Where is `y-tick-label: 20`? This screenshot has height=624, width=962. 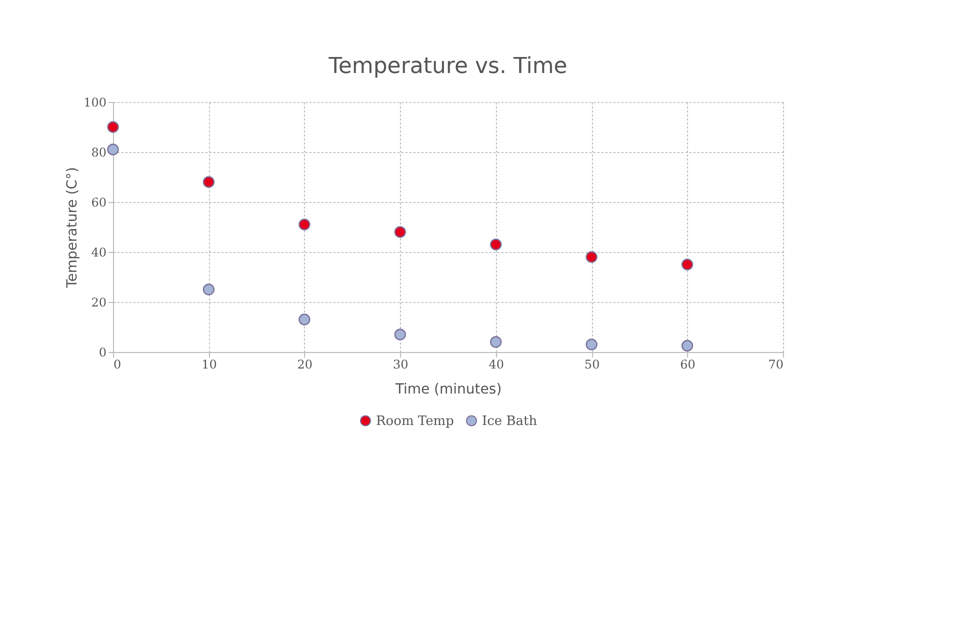
y-tick-label: 20 is located at coordinates (98, 303).